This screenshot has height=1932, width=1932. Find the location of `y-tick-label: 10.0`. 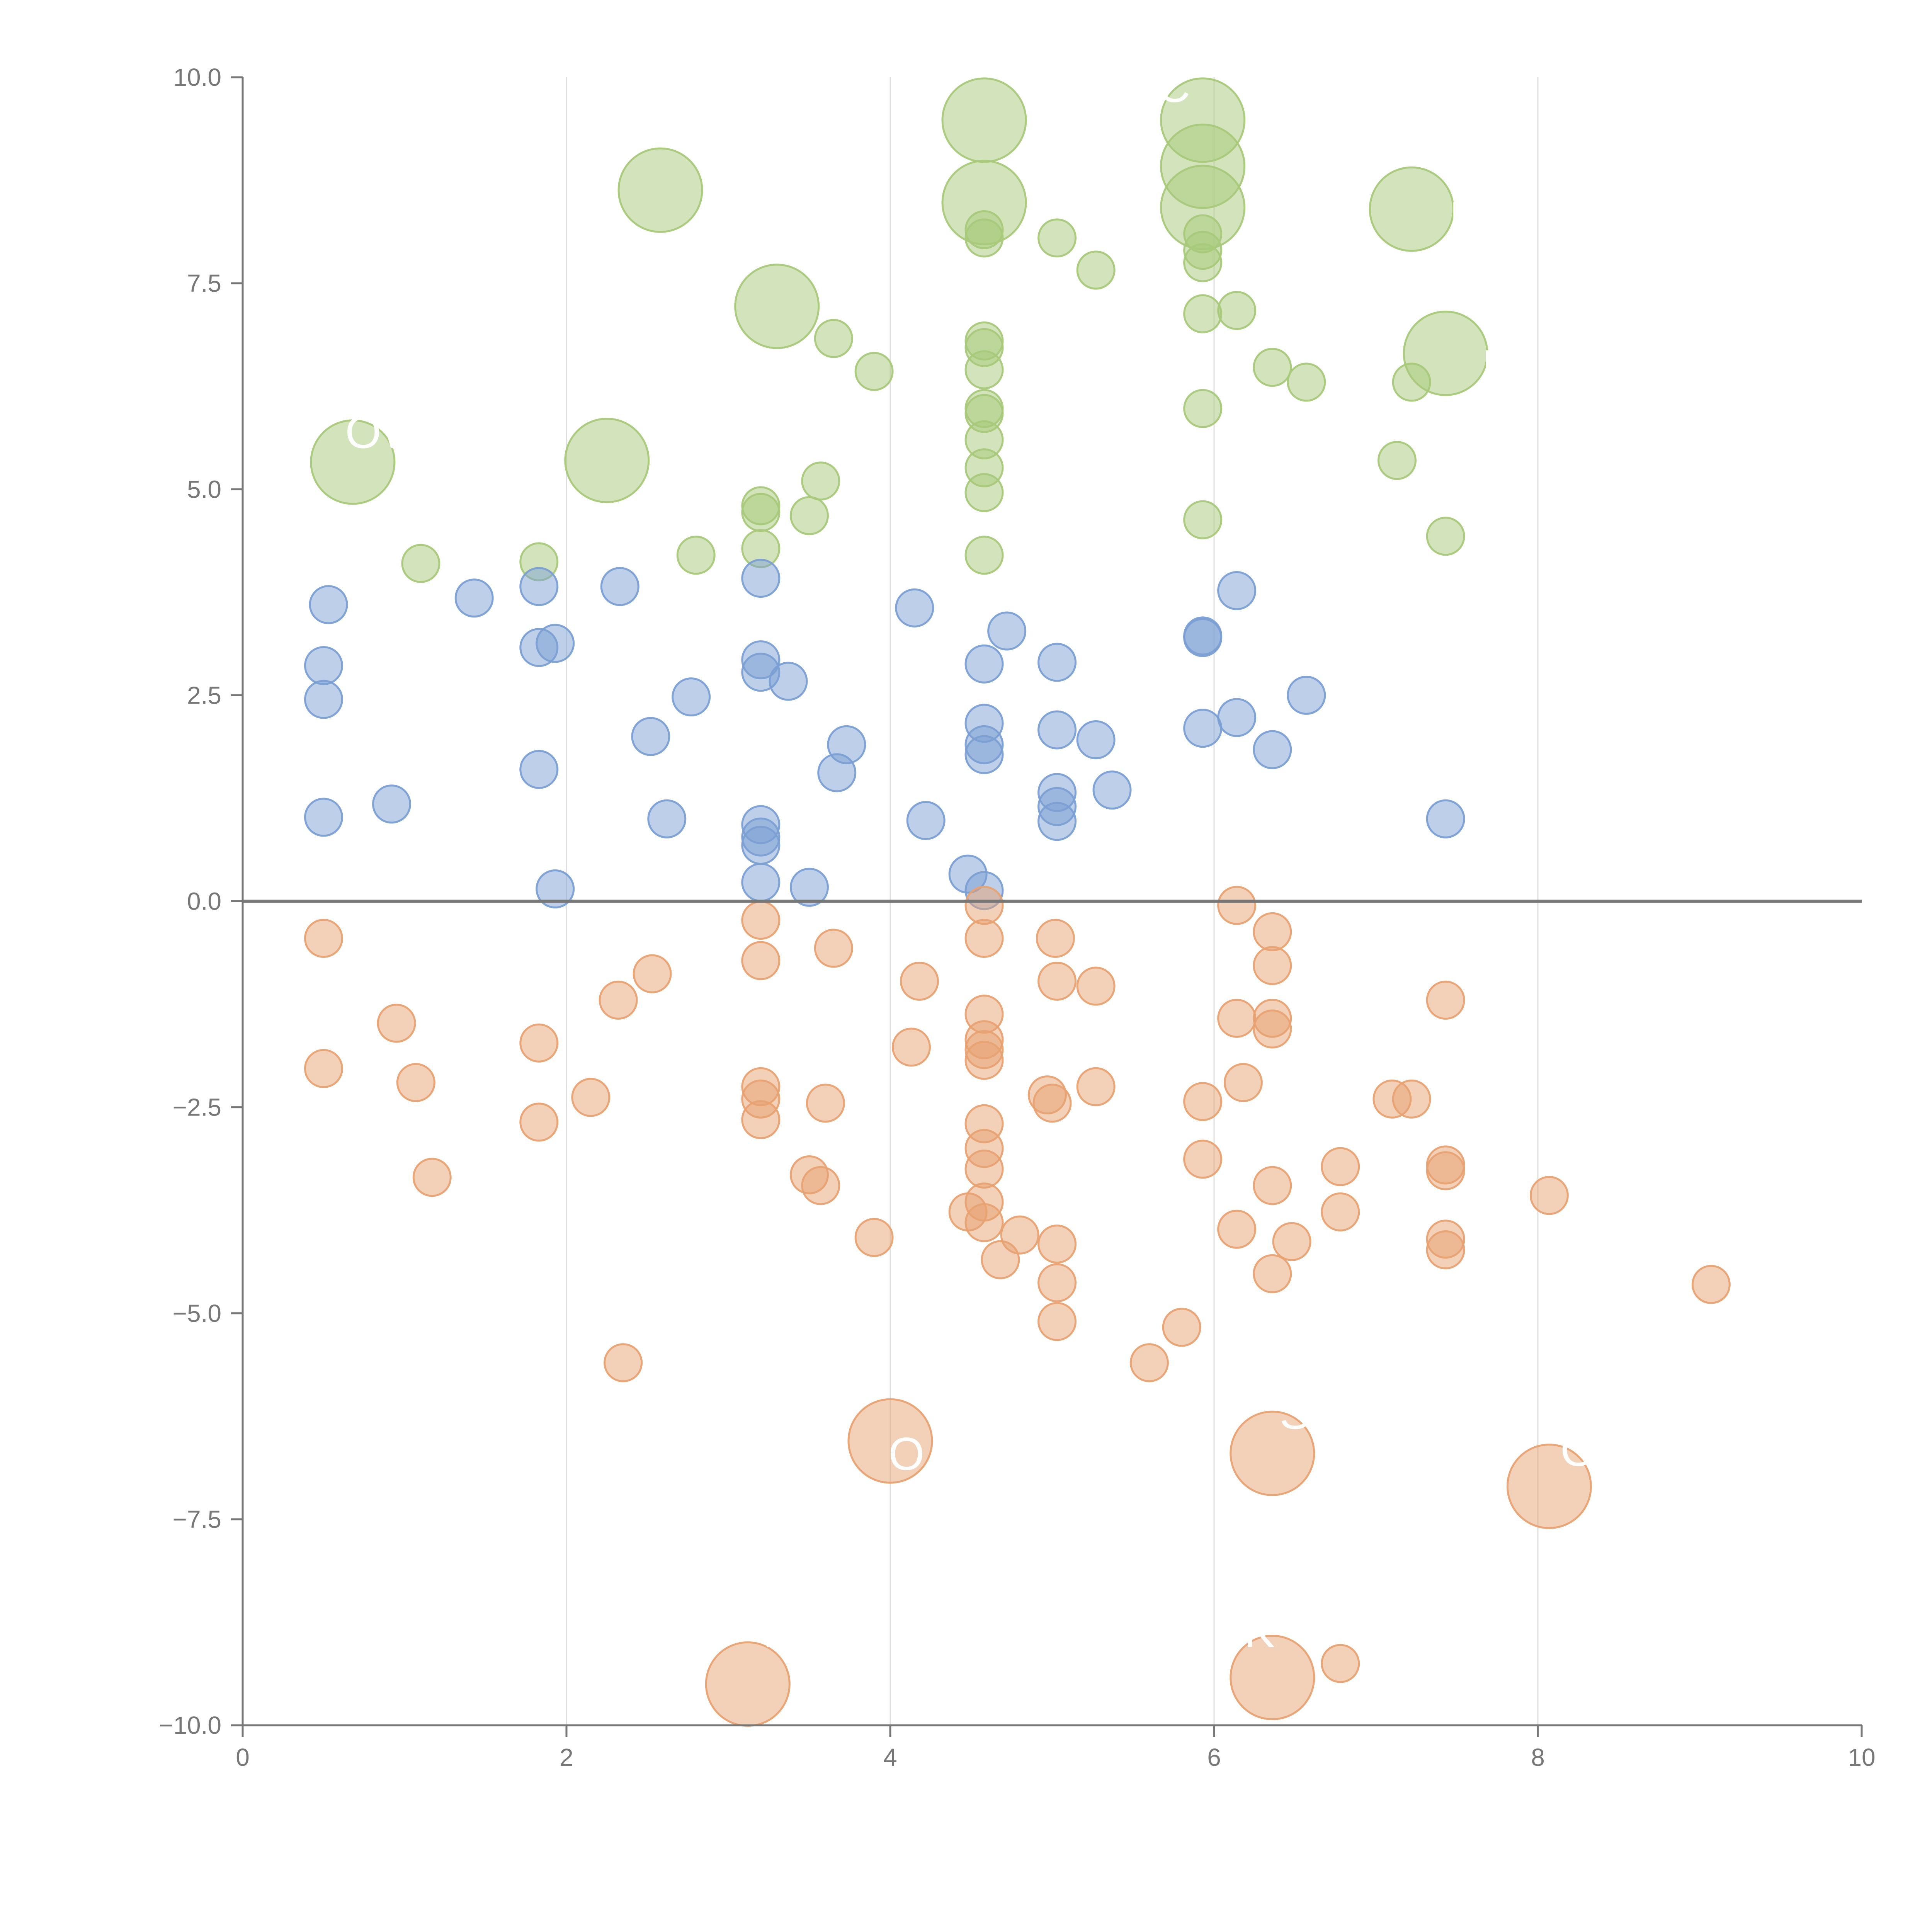

y-tick-label: 10.0 is located at coordinates (197, 77).